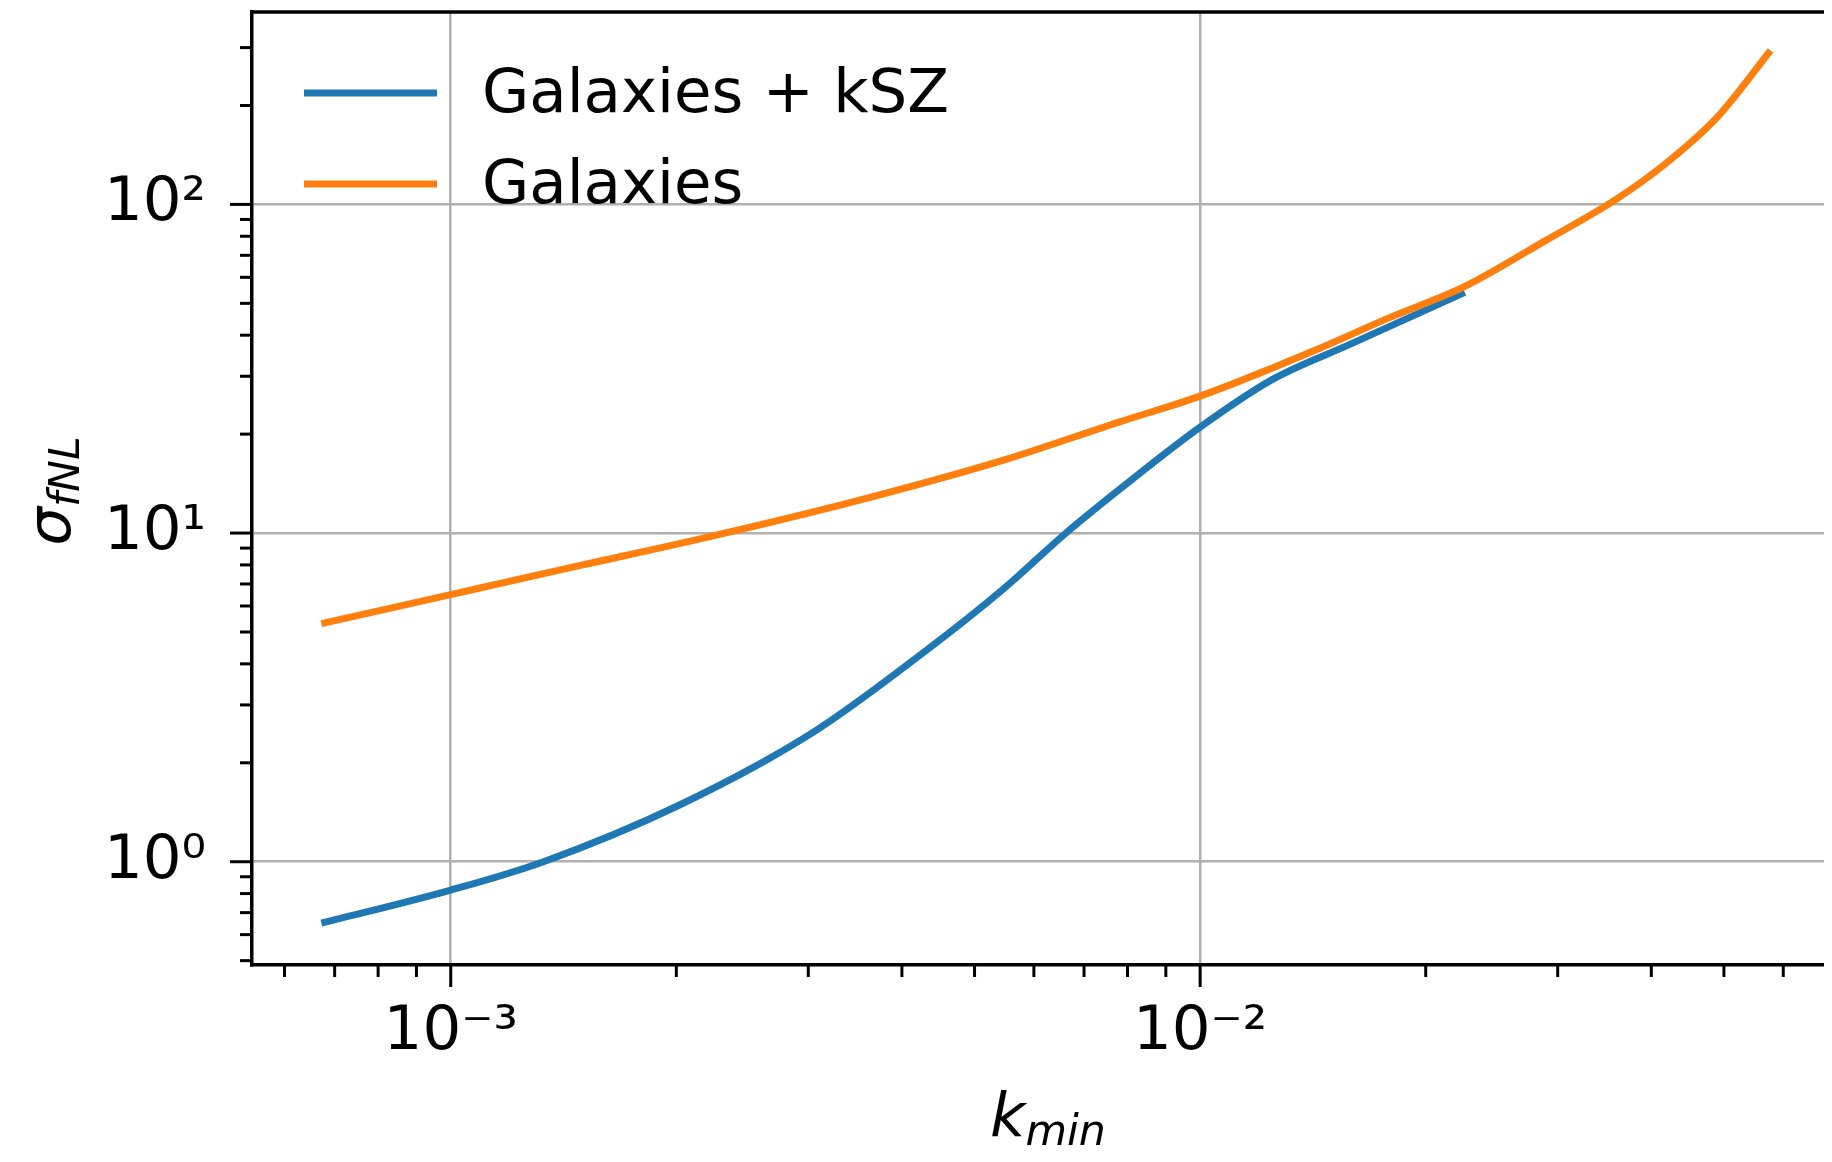 This screenshot has width=1832, height=1162. Describe the element at coordinates (450, 1028) in the screenshot. I see `x-tick-label: 10⁻³` at that location.